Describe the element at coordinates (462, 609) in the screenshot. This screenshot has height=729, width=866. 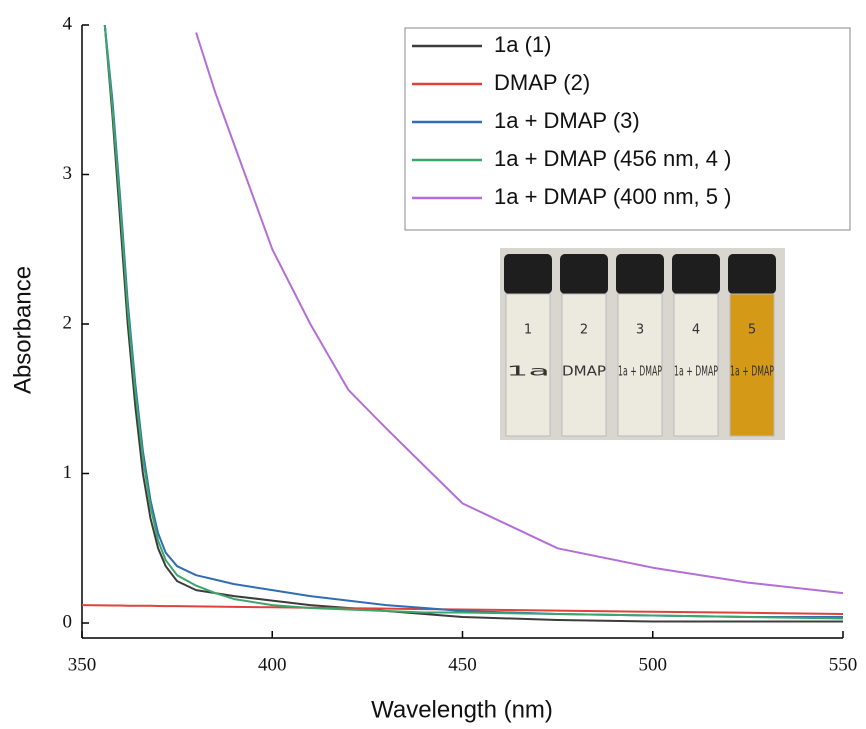
I see `series-line` at that location.